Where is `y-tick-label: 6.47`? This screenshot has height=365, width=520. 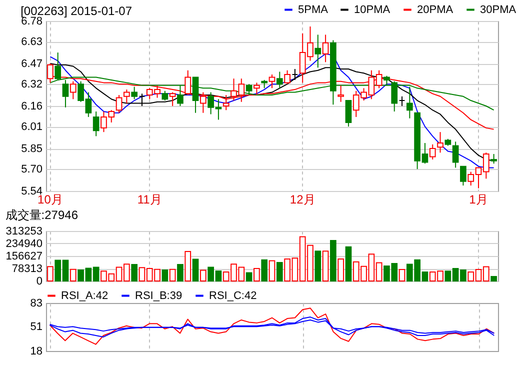 y-tick-label: 6.47 is located at coordinates (31, 64).